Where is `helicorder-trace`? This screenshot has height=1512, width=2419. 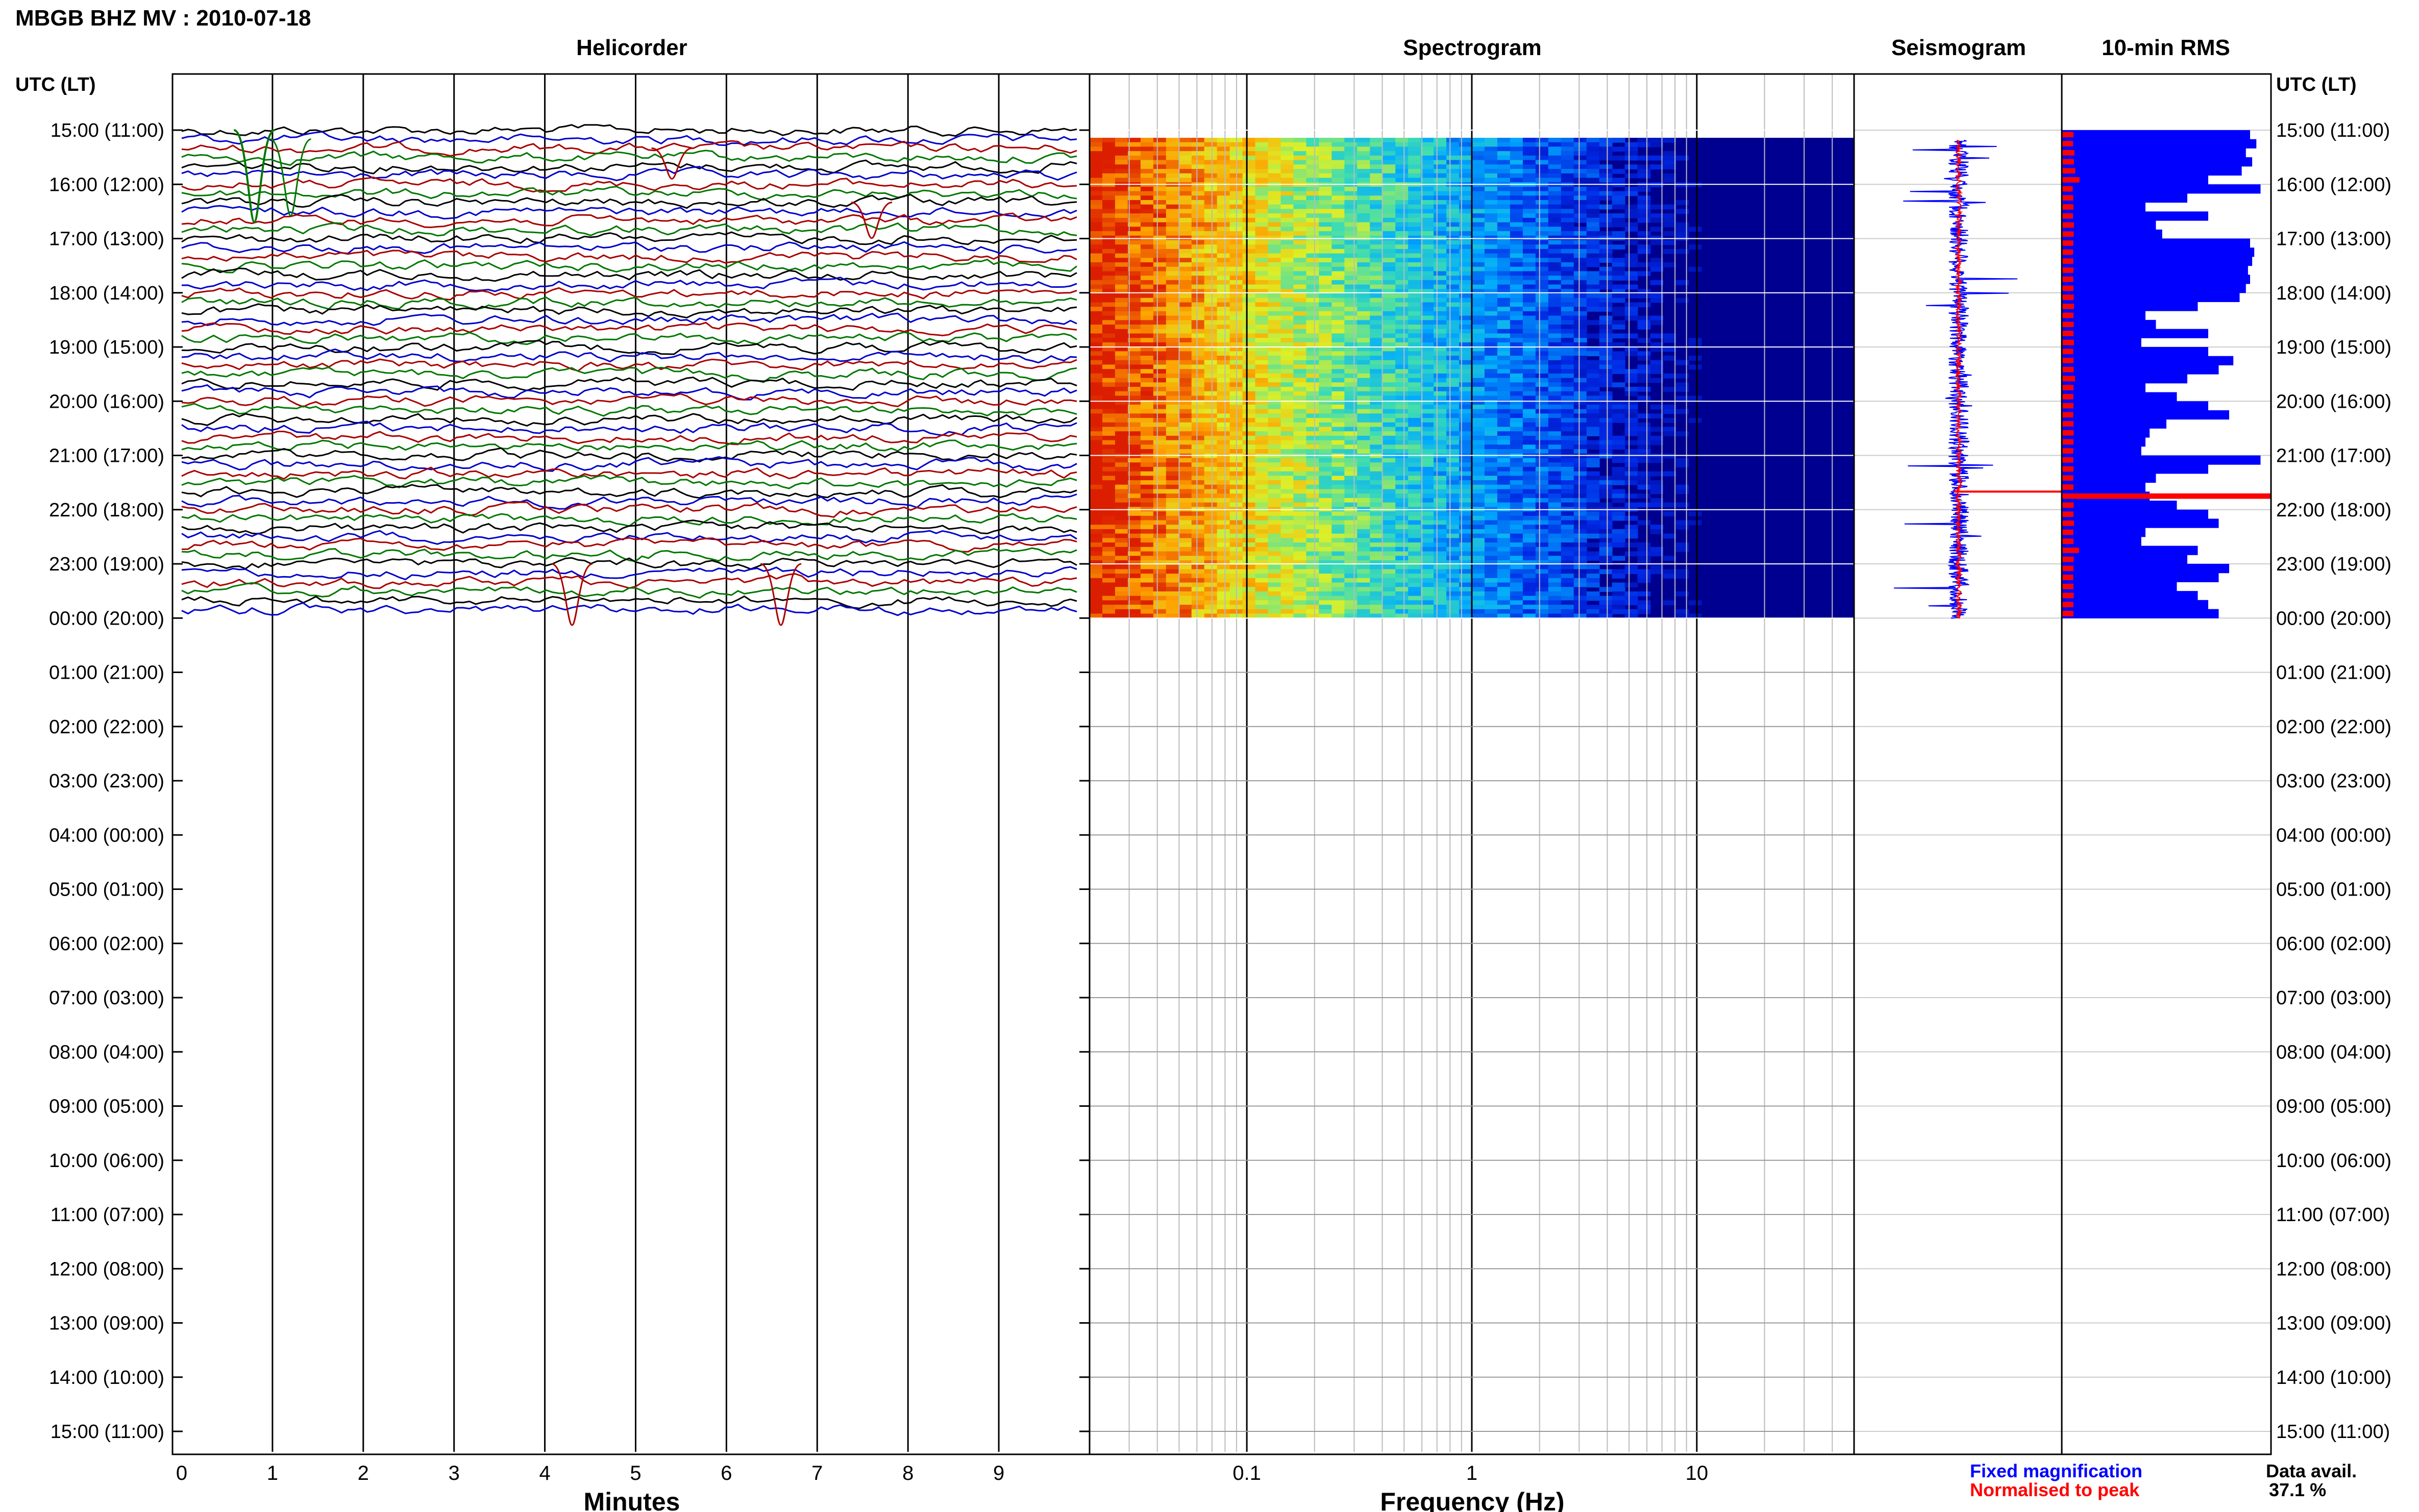
helicorder-trace is located at coordinates (629, 410).